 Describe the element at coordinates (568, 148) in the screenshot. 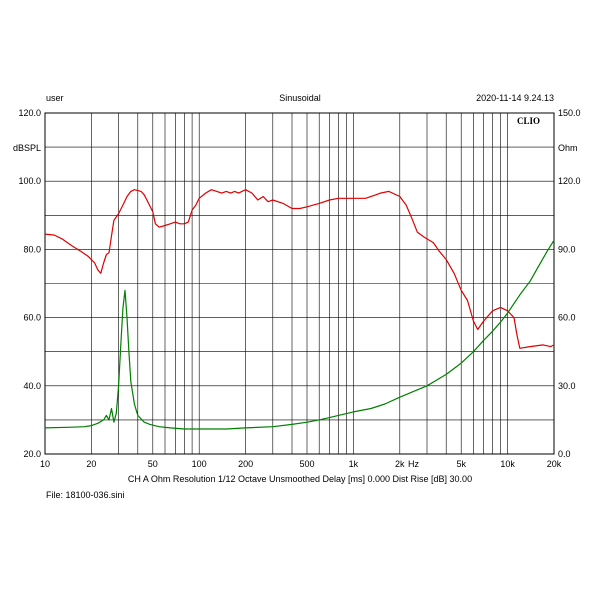

I see `right-axis-label: Ohm` at that location.